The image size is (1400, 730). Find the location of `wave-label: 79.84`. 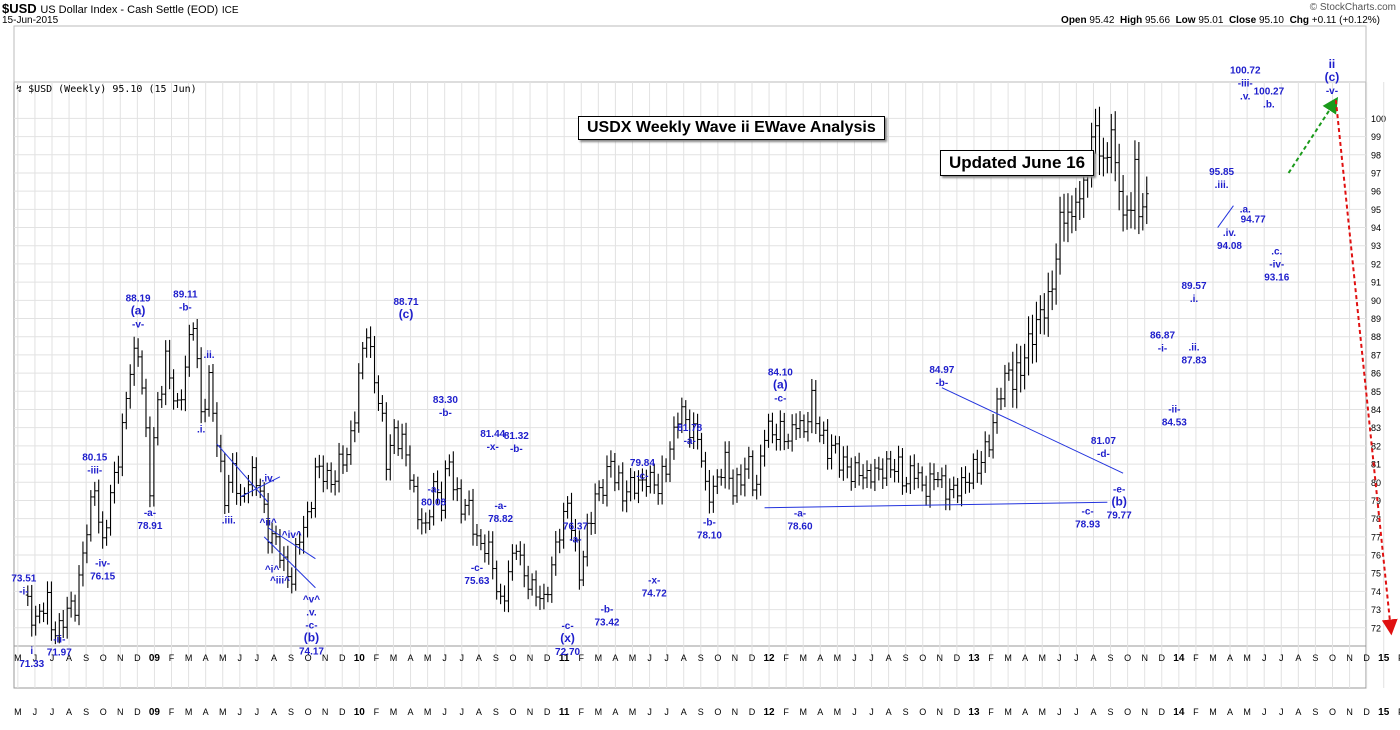

wave-label: 79.84 is located at coordinates (642, 463).